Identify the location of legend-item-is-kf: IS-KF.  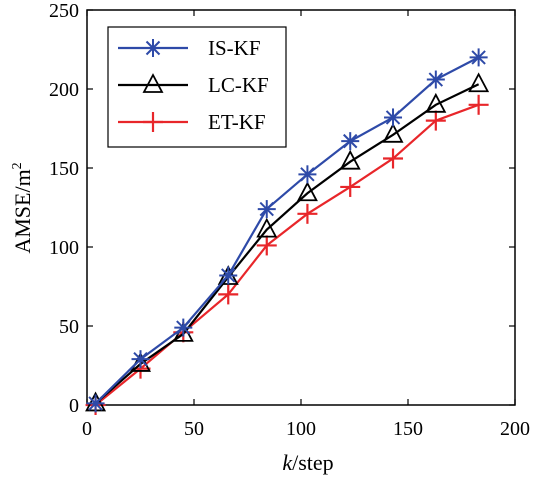
(189, 48).